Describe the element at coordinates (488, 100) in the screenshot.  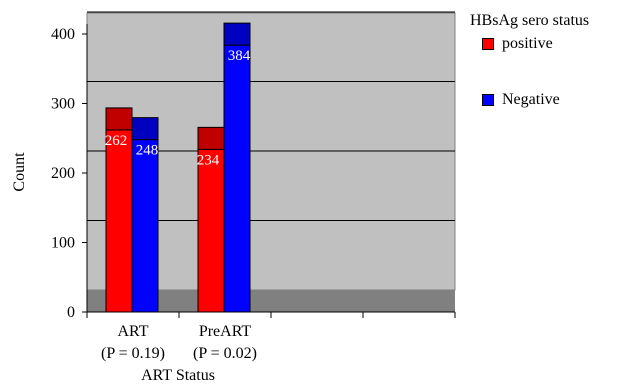
I see `legend-swatch-negative` at that location.